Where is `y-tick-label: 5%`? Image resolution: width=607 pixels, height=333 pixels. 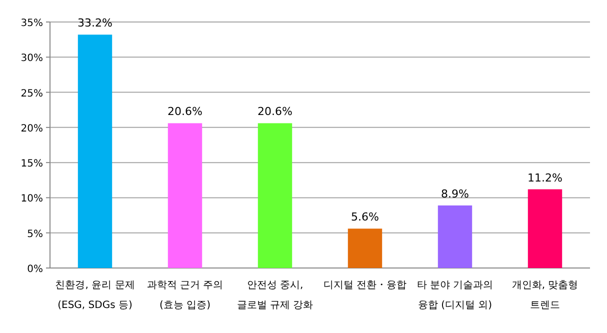 y-tick-label: 5% is located at coordinates (35, 234).